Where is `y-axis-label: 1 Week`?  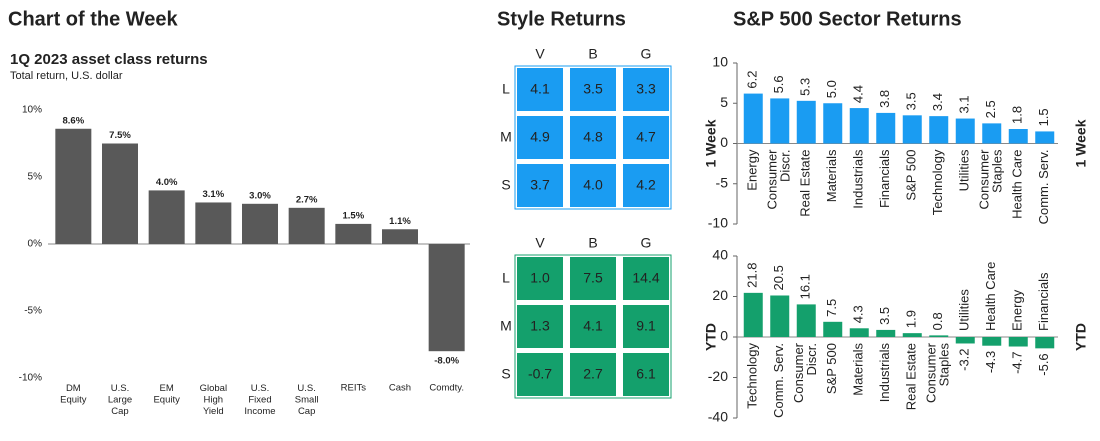
y-axis-label: 1 Week is located at coordinates (711, 143).